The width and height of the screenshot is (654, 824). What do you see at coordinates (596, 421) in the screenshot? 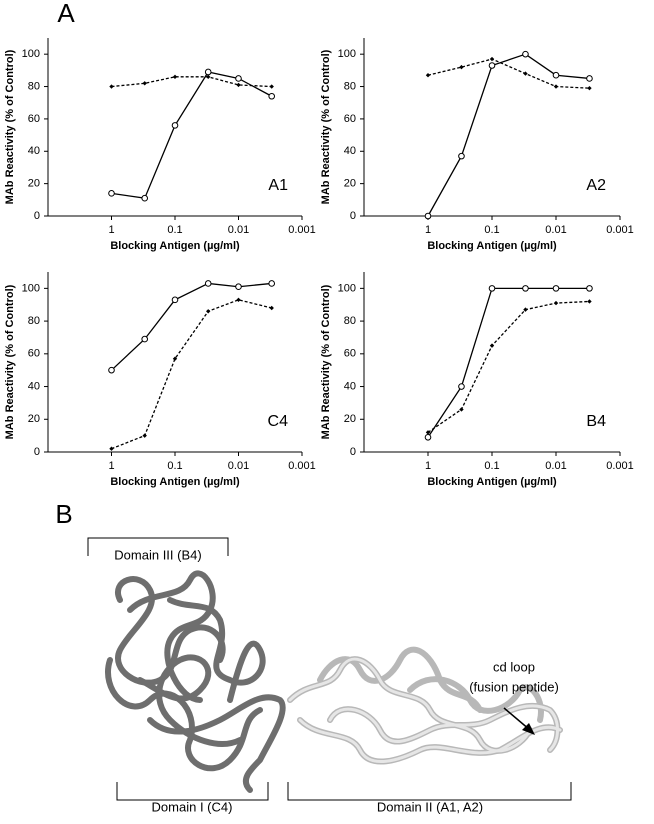
I see `chart-annotation: B4` at bounding box center [596, 421].